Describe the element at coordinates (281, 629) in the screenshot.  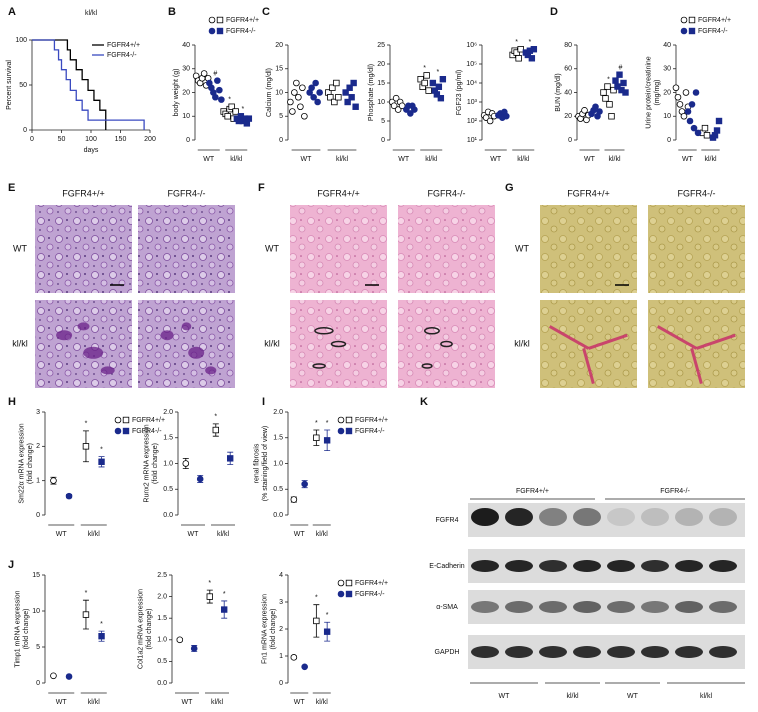
I see `y-tick-label: 2` at that location.